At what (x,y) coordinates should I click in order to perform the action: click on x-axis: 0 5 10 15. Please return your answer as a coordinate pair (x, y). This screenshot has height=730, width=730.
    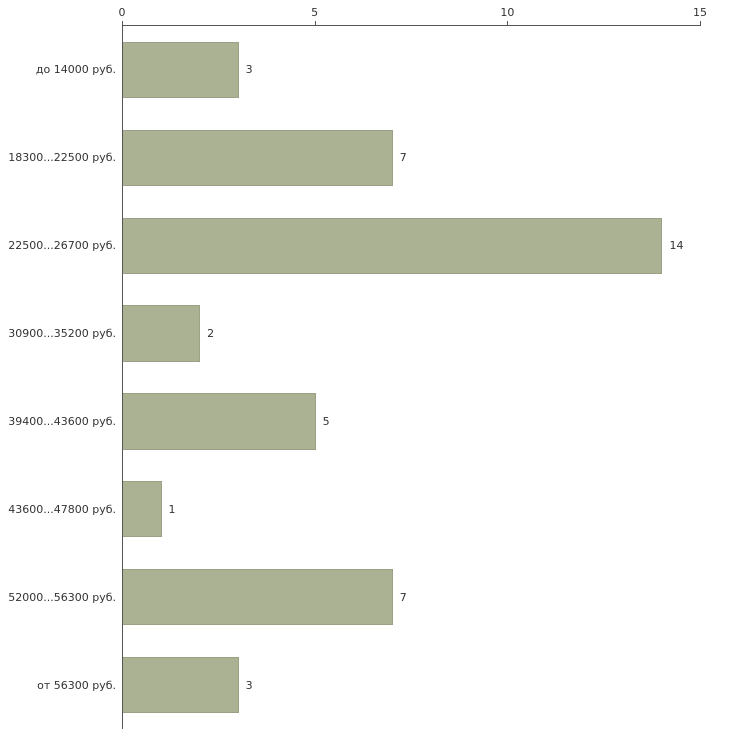
    Looking at the image, I should click on (412, 12).